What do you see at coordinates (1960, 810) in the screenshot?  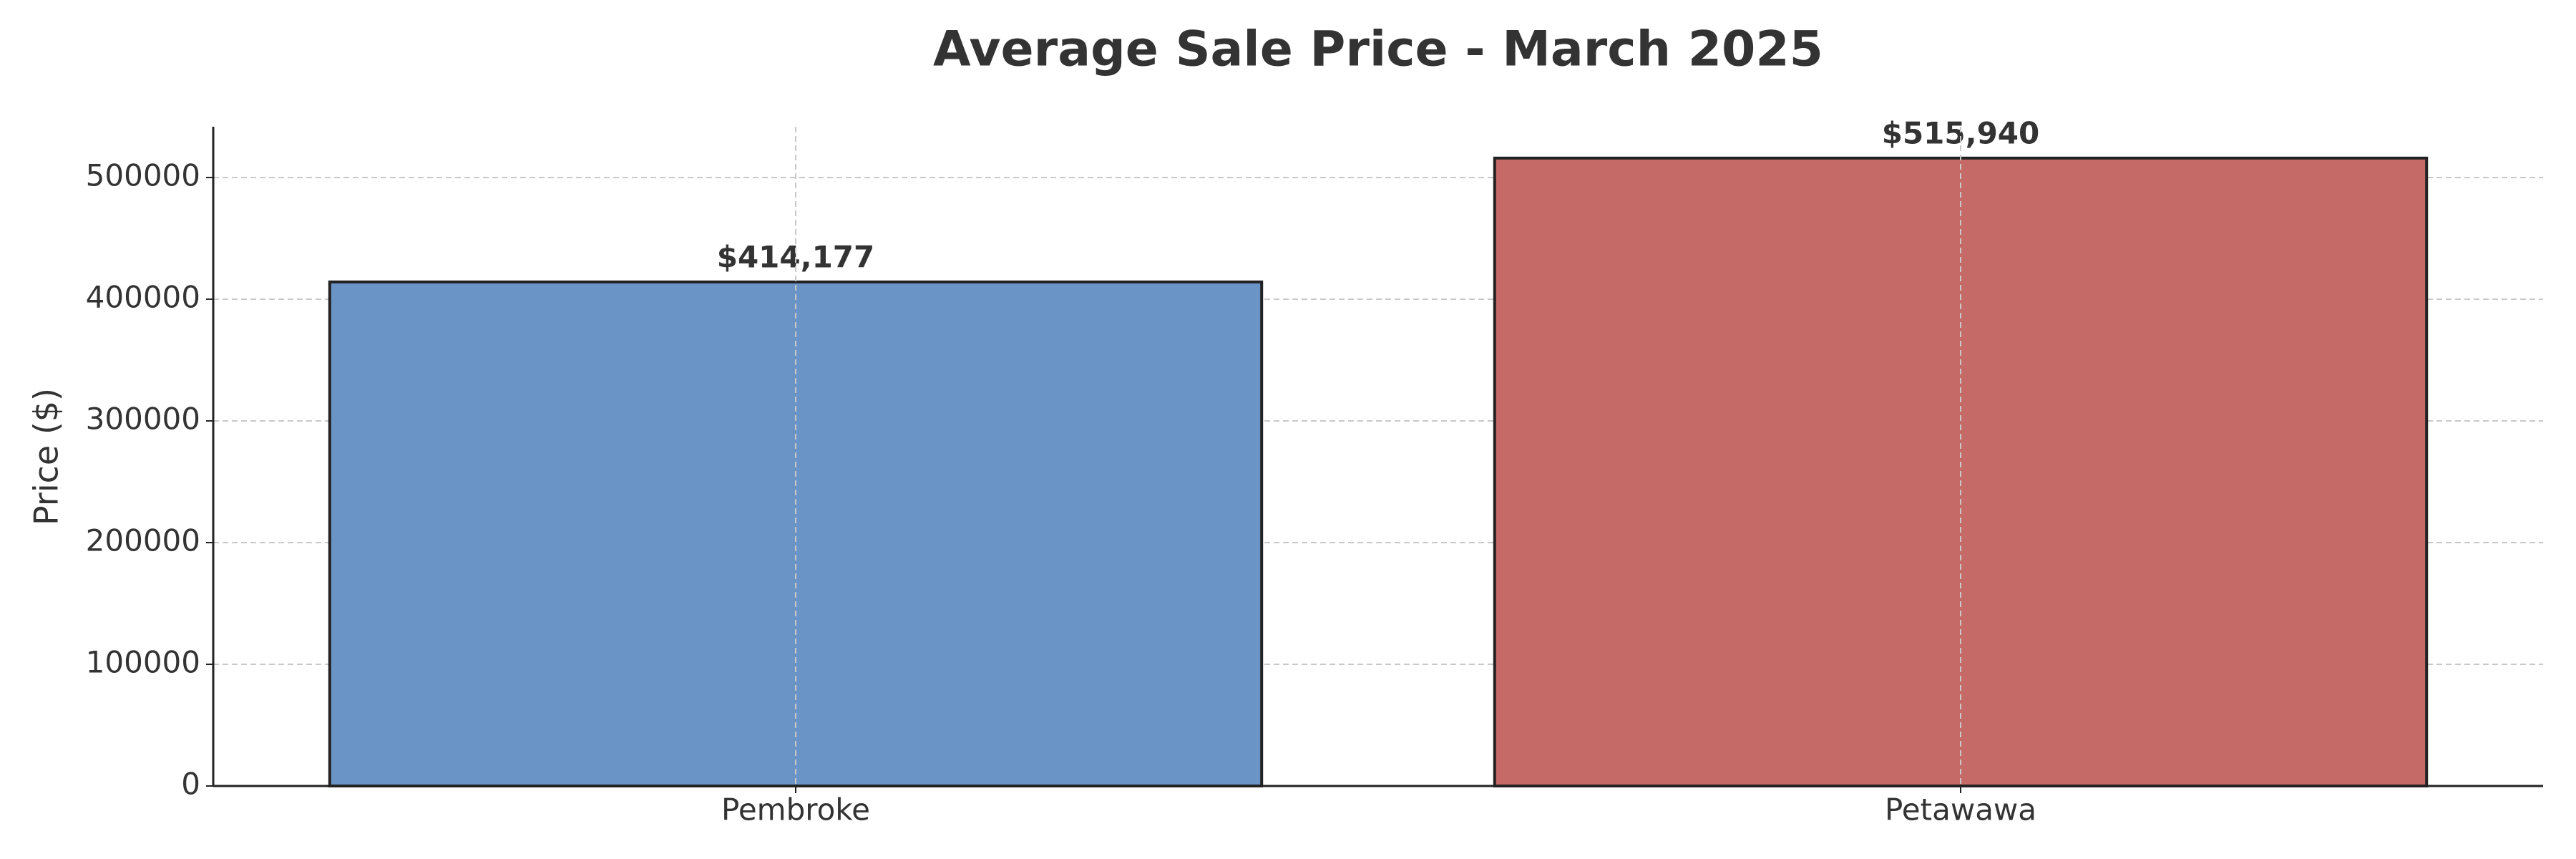 I see `x-tick-label: Petawawa` at bounding box center [1960, 810].